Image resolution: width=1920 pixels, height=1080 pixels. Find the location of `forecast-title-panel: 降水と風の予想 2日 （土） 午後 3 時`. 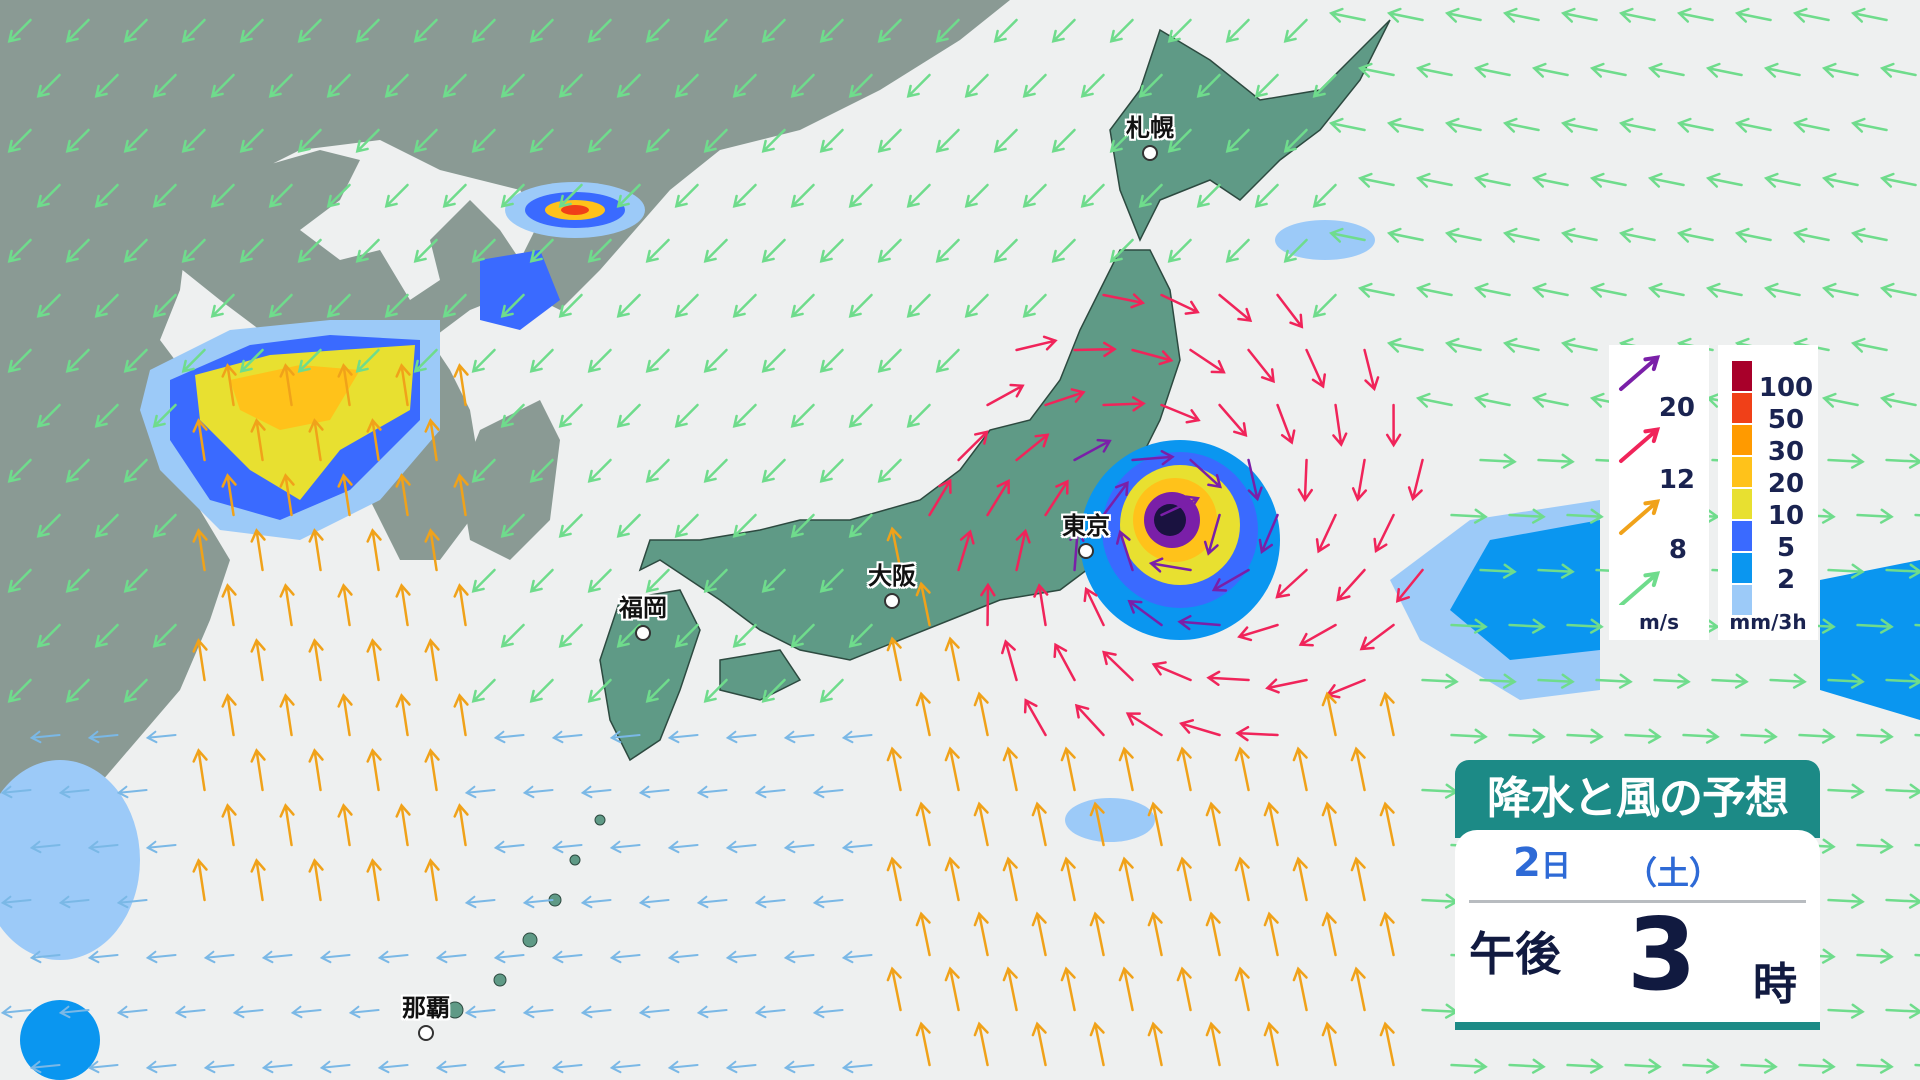

forecast-title-panel: 降水と風の予想 2日 （土） 午後 3 時 is located at coordinates (1637, 895).